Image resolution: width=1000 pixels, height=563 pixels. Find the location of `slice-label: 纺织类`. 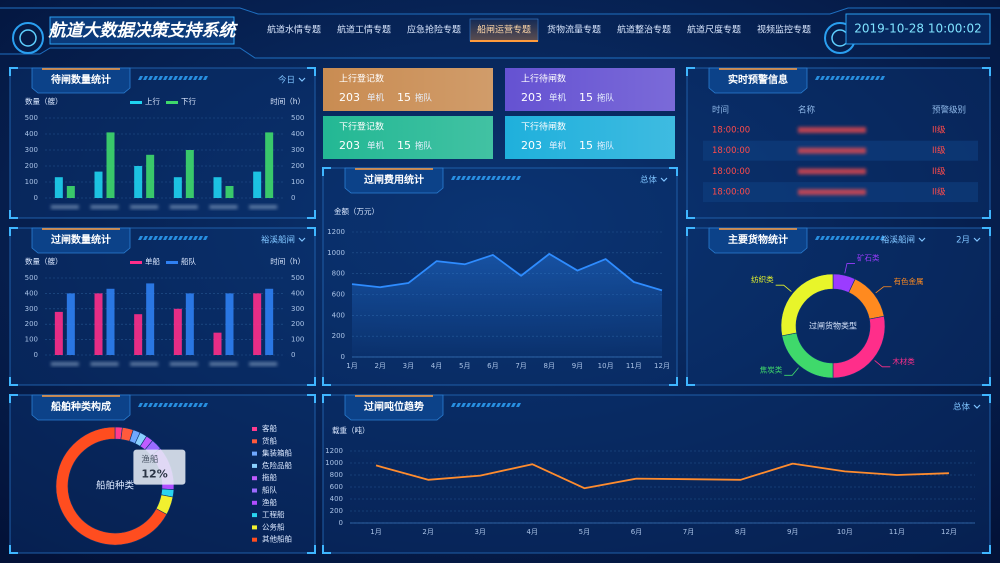

slice-label: 纺织类 is located at coordinates (762, 279).